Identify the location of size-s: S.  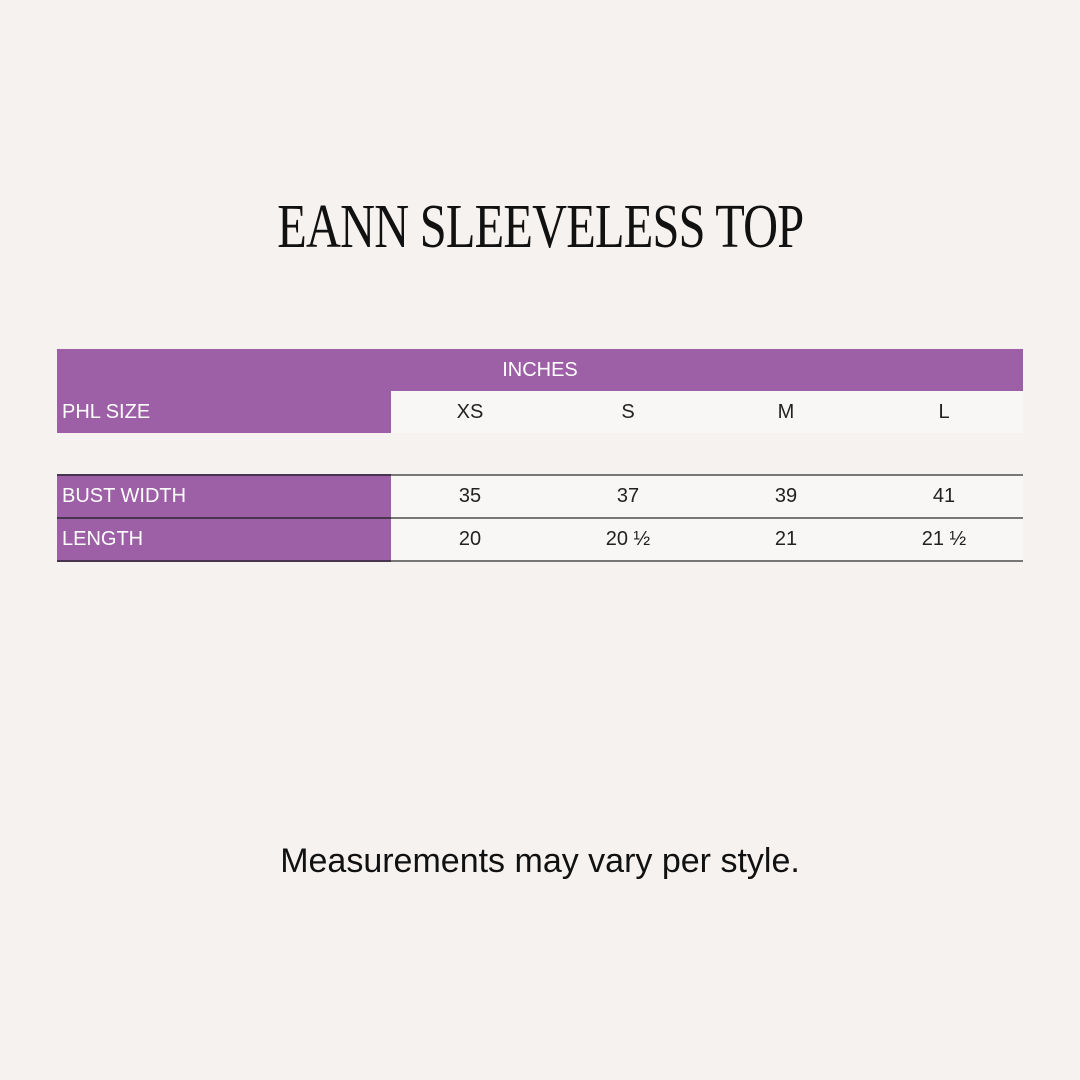
(628, 412).